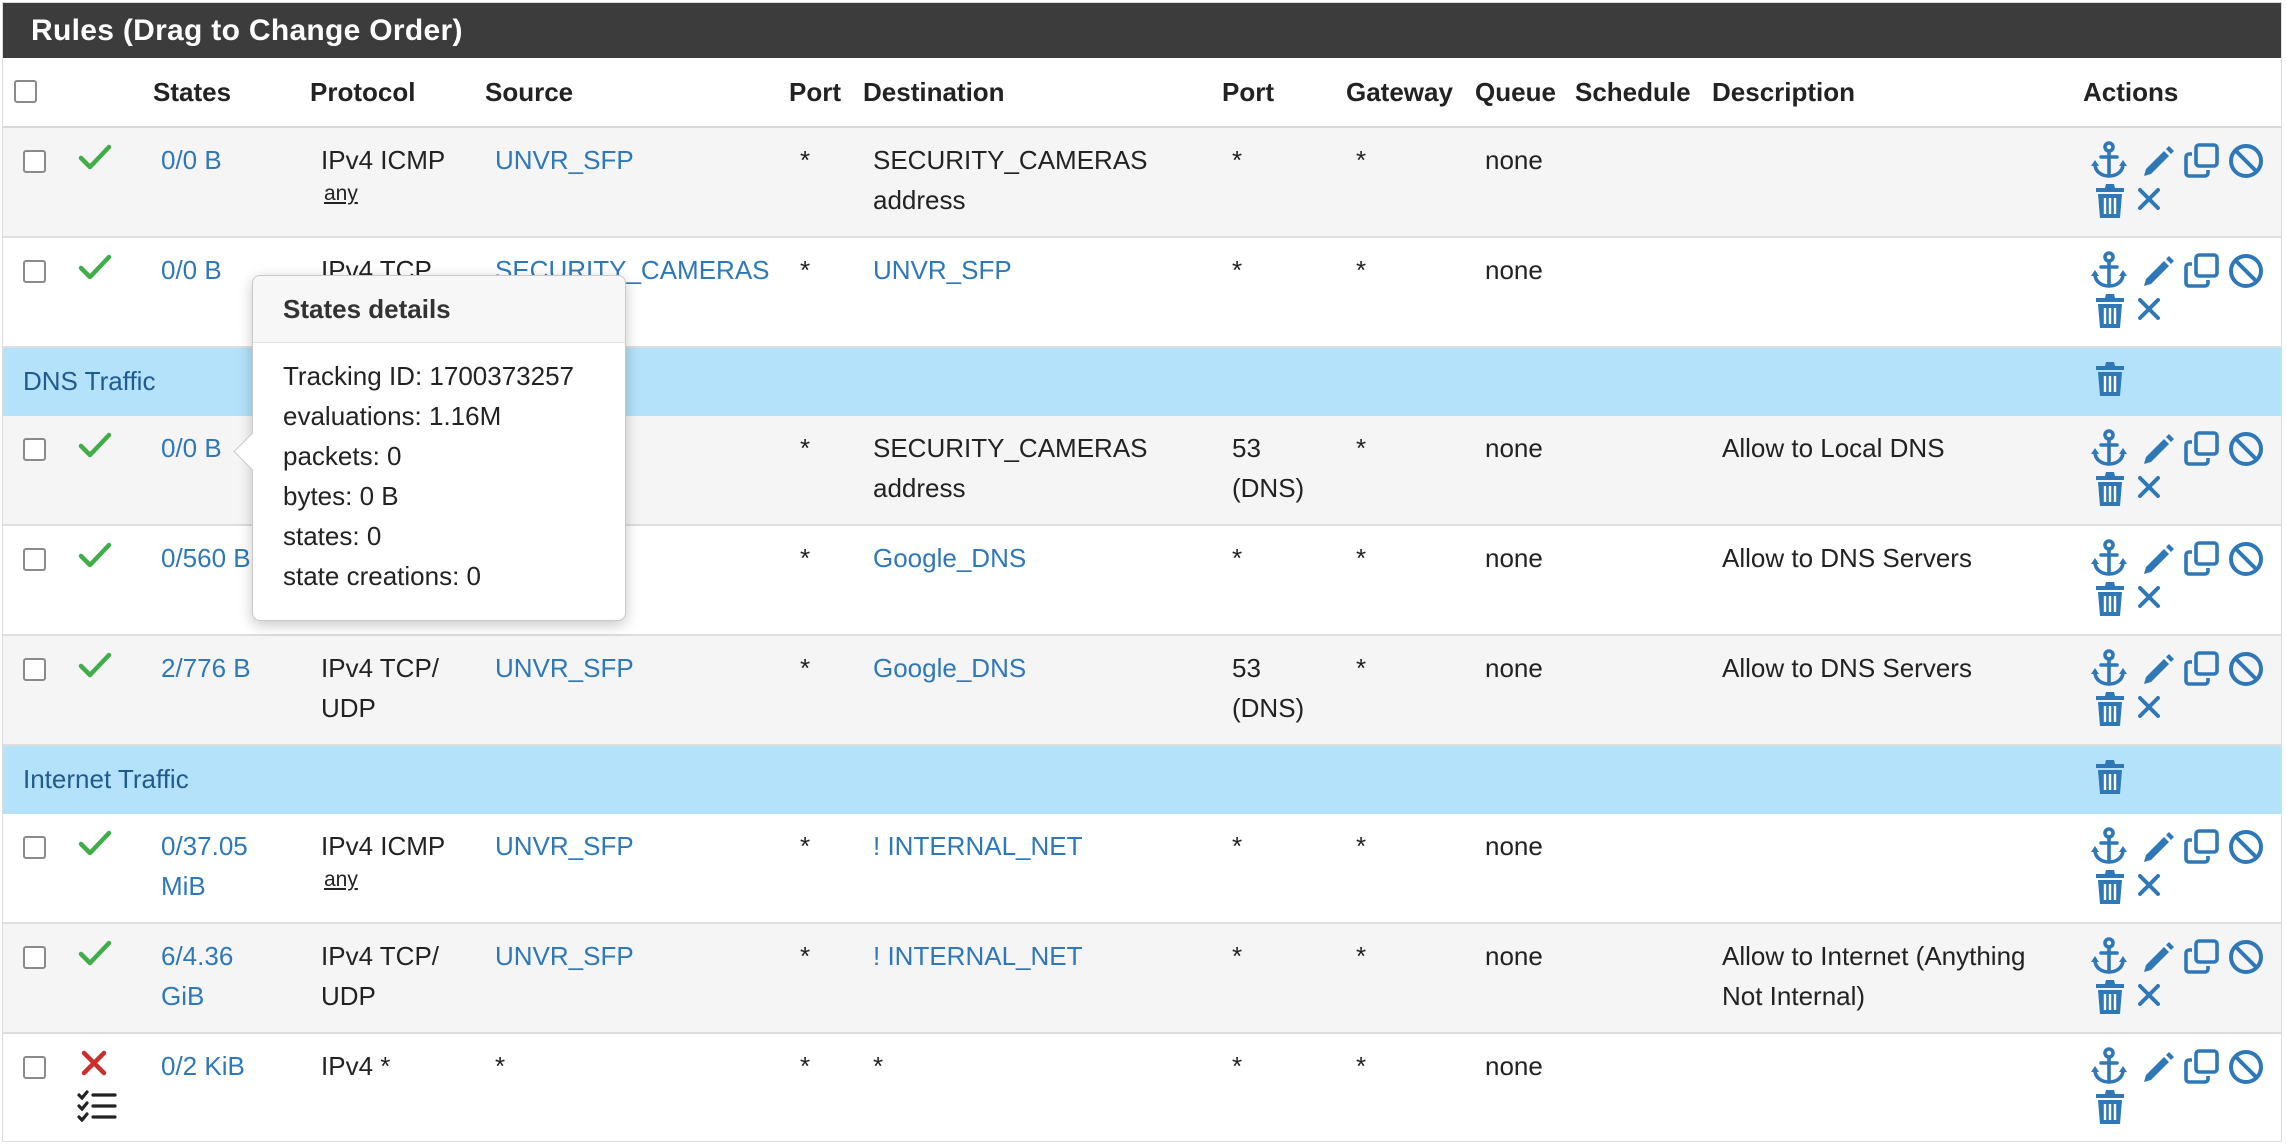 The image size is (2286, 1148). I want to click on states-link: 0/560 B, so click(206, 558).